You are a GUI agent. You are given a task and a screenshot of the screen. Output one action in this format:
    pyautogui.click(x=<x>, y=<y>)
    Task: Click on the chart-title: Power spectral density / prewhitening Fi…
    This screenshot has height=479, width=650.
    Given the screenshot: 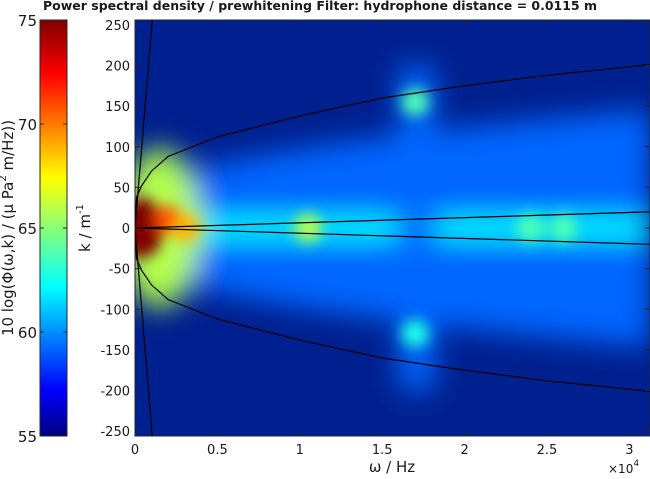 What is the action you would take?
    pyautogui.click(x=320, y=6)
    